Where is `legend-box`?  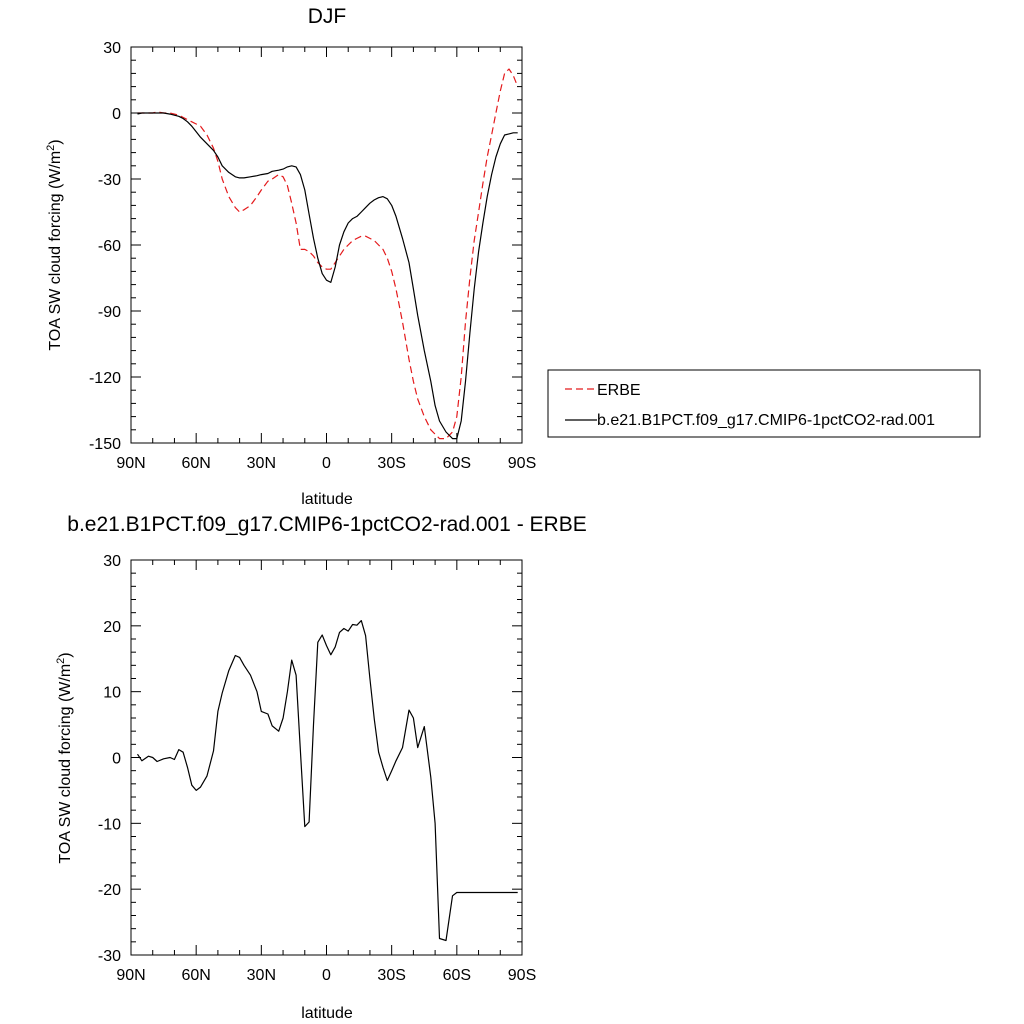
legend-box is located at coordinates (764, 403).